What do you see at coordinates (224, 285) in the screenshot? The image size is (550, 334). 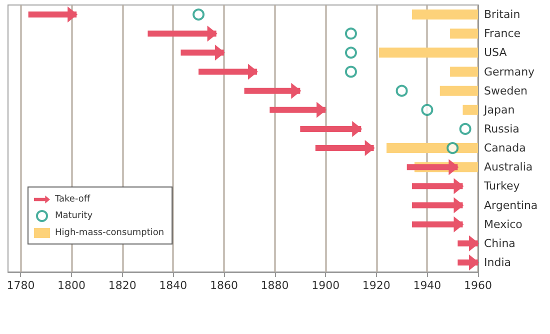 I see `x-tick-label: 1860` at bounding box center [224, 285].